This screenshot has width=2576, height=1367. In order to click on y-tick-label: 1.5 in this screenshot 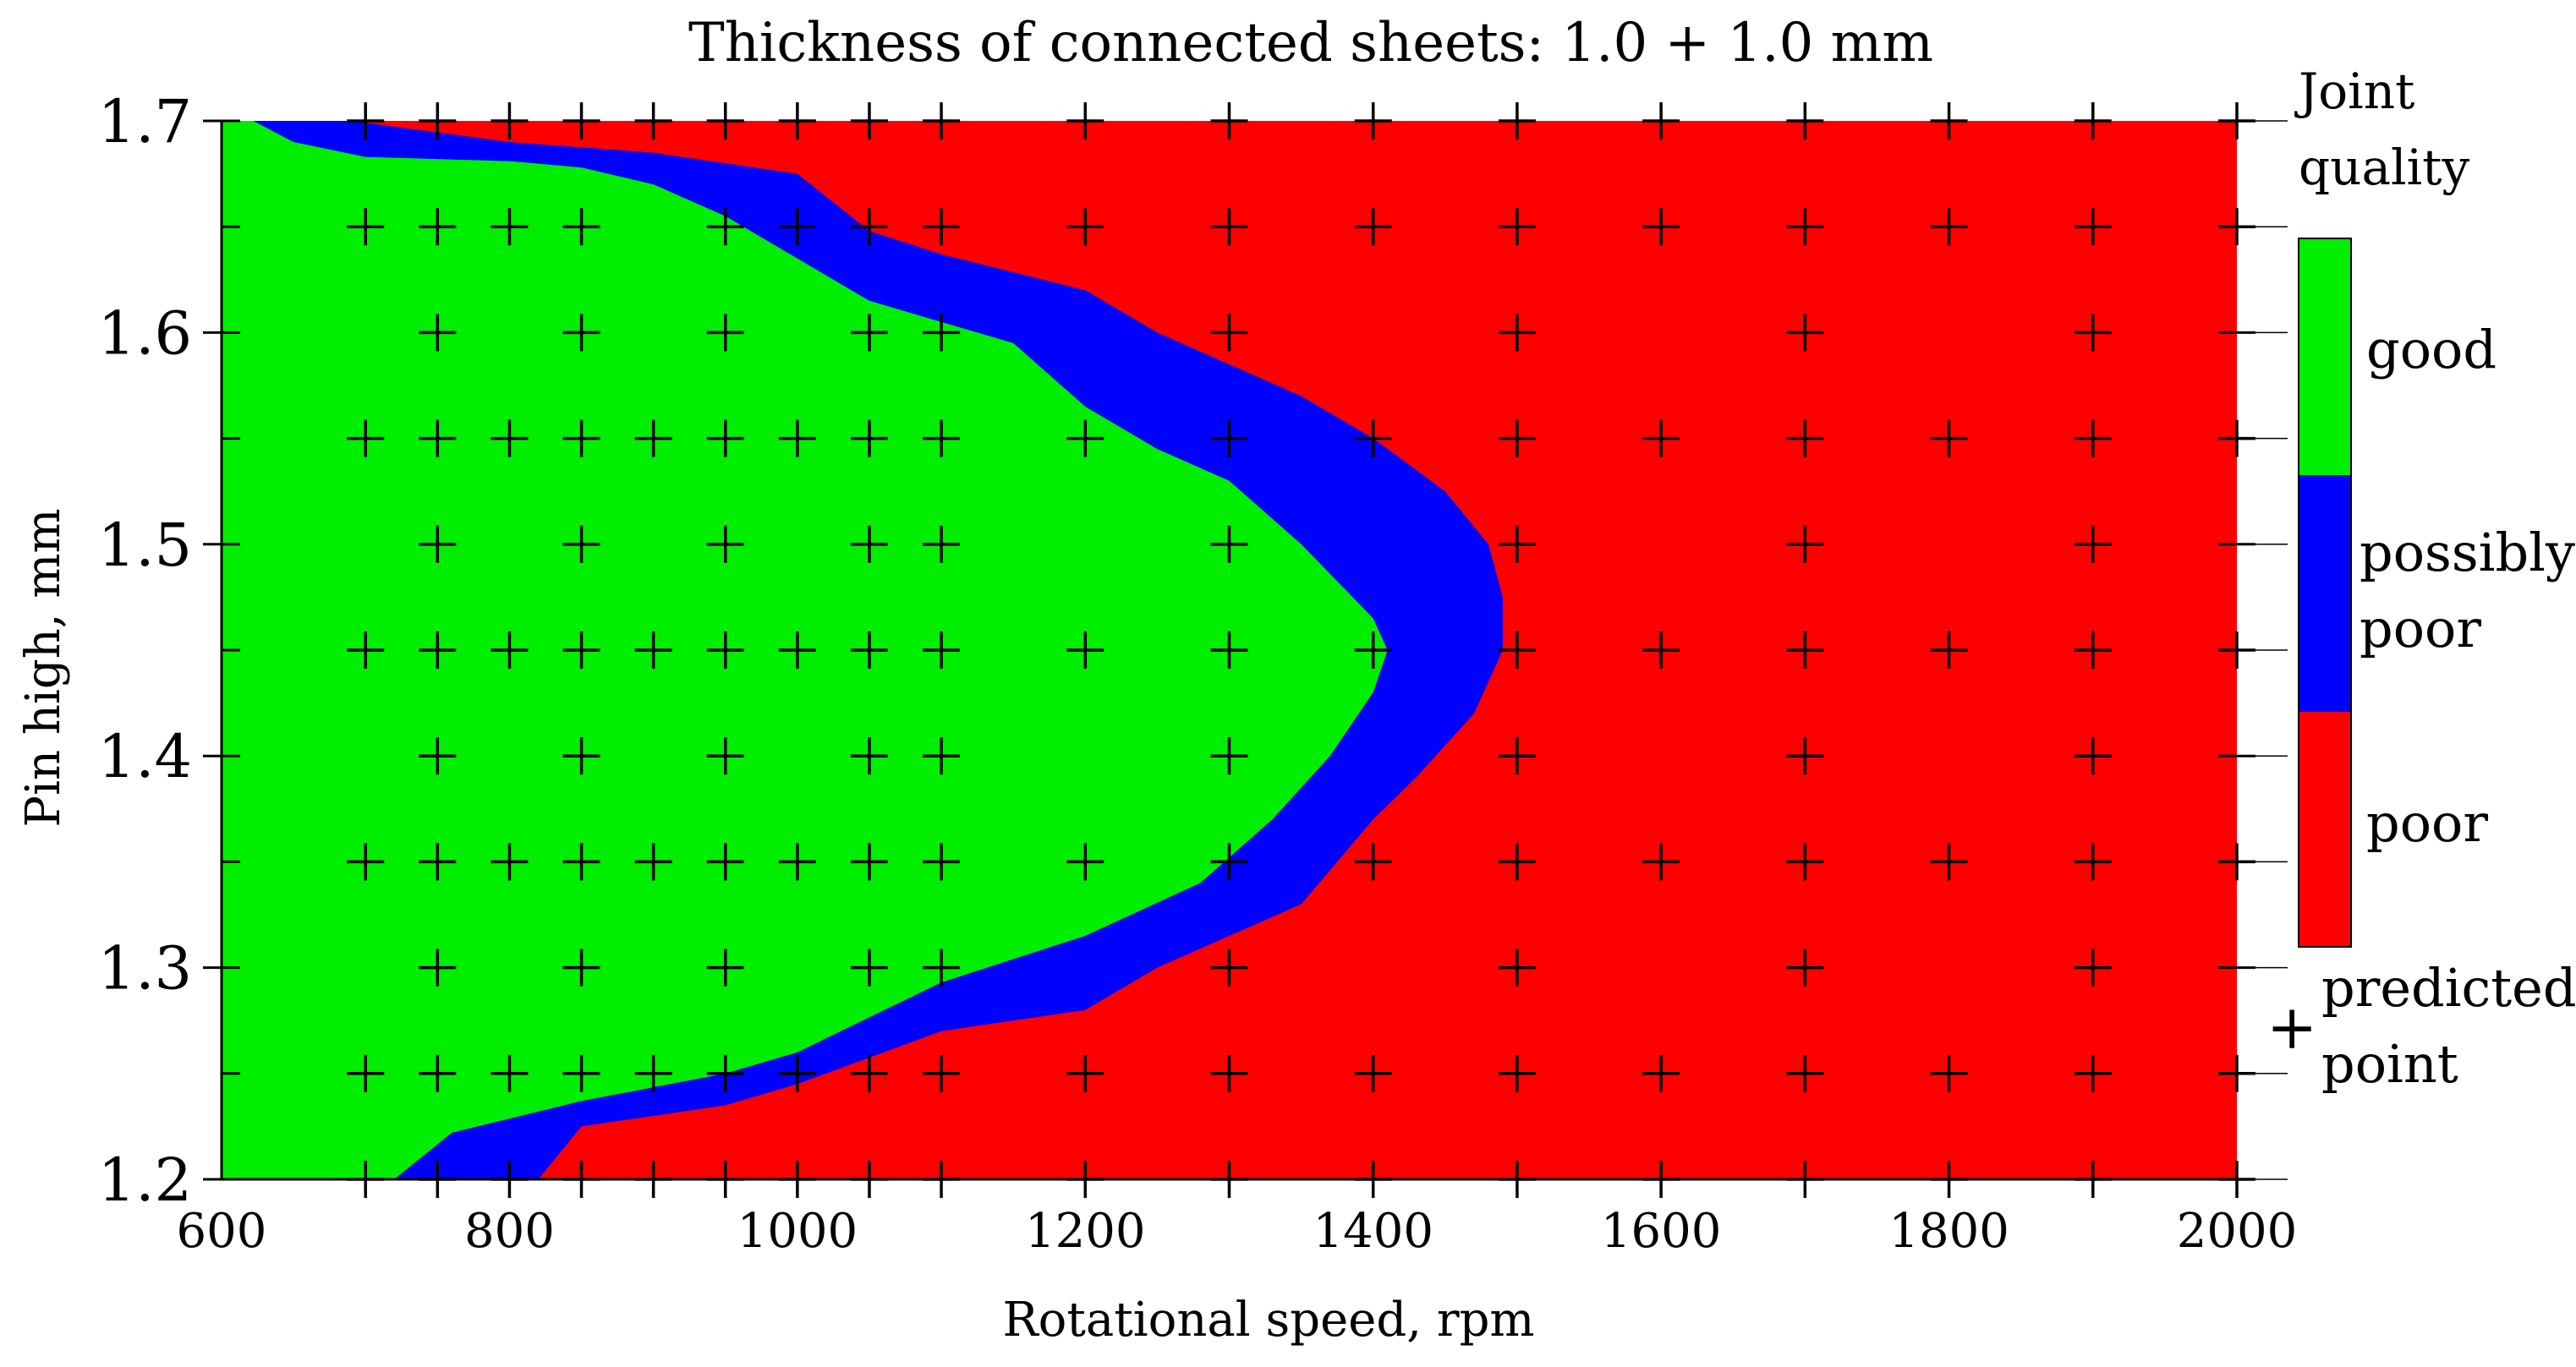, I will do `click(145, 545)`.